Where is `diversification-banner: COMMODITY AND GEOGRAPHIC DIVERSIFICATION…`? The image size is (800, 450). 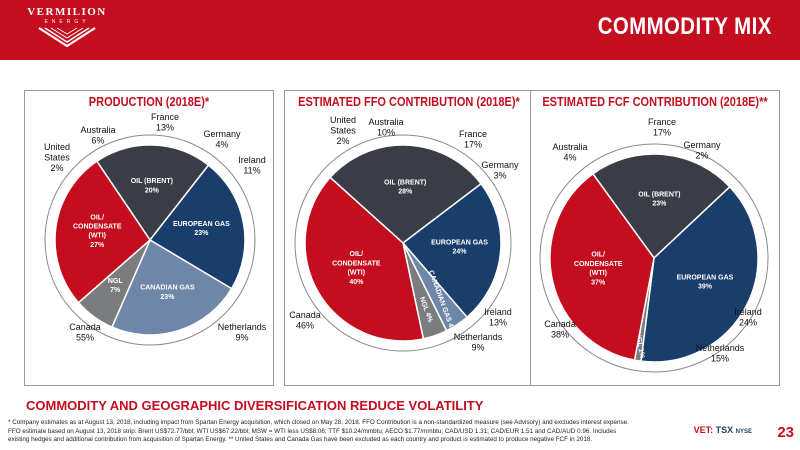 diversification-banner: COMMODITY AND GEOGRAPHIC DIVERSIFICATION… is located at coordinates (255, 405).